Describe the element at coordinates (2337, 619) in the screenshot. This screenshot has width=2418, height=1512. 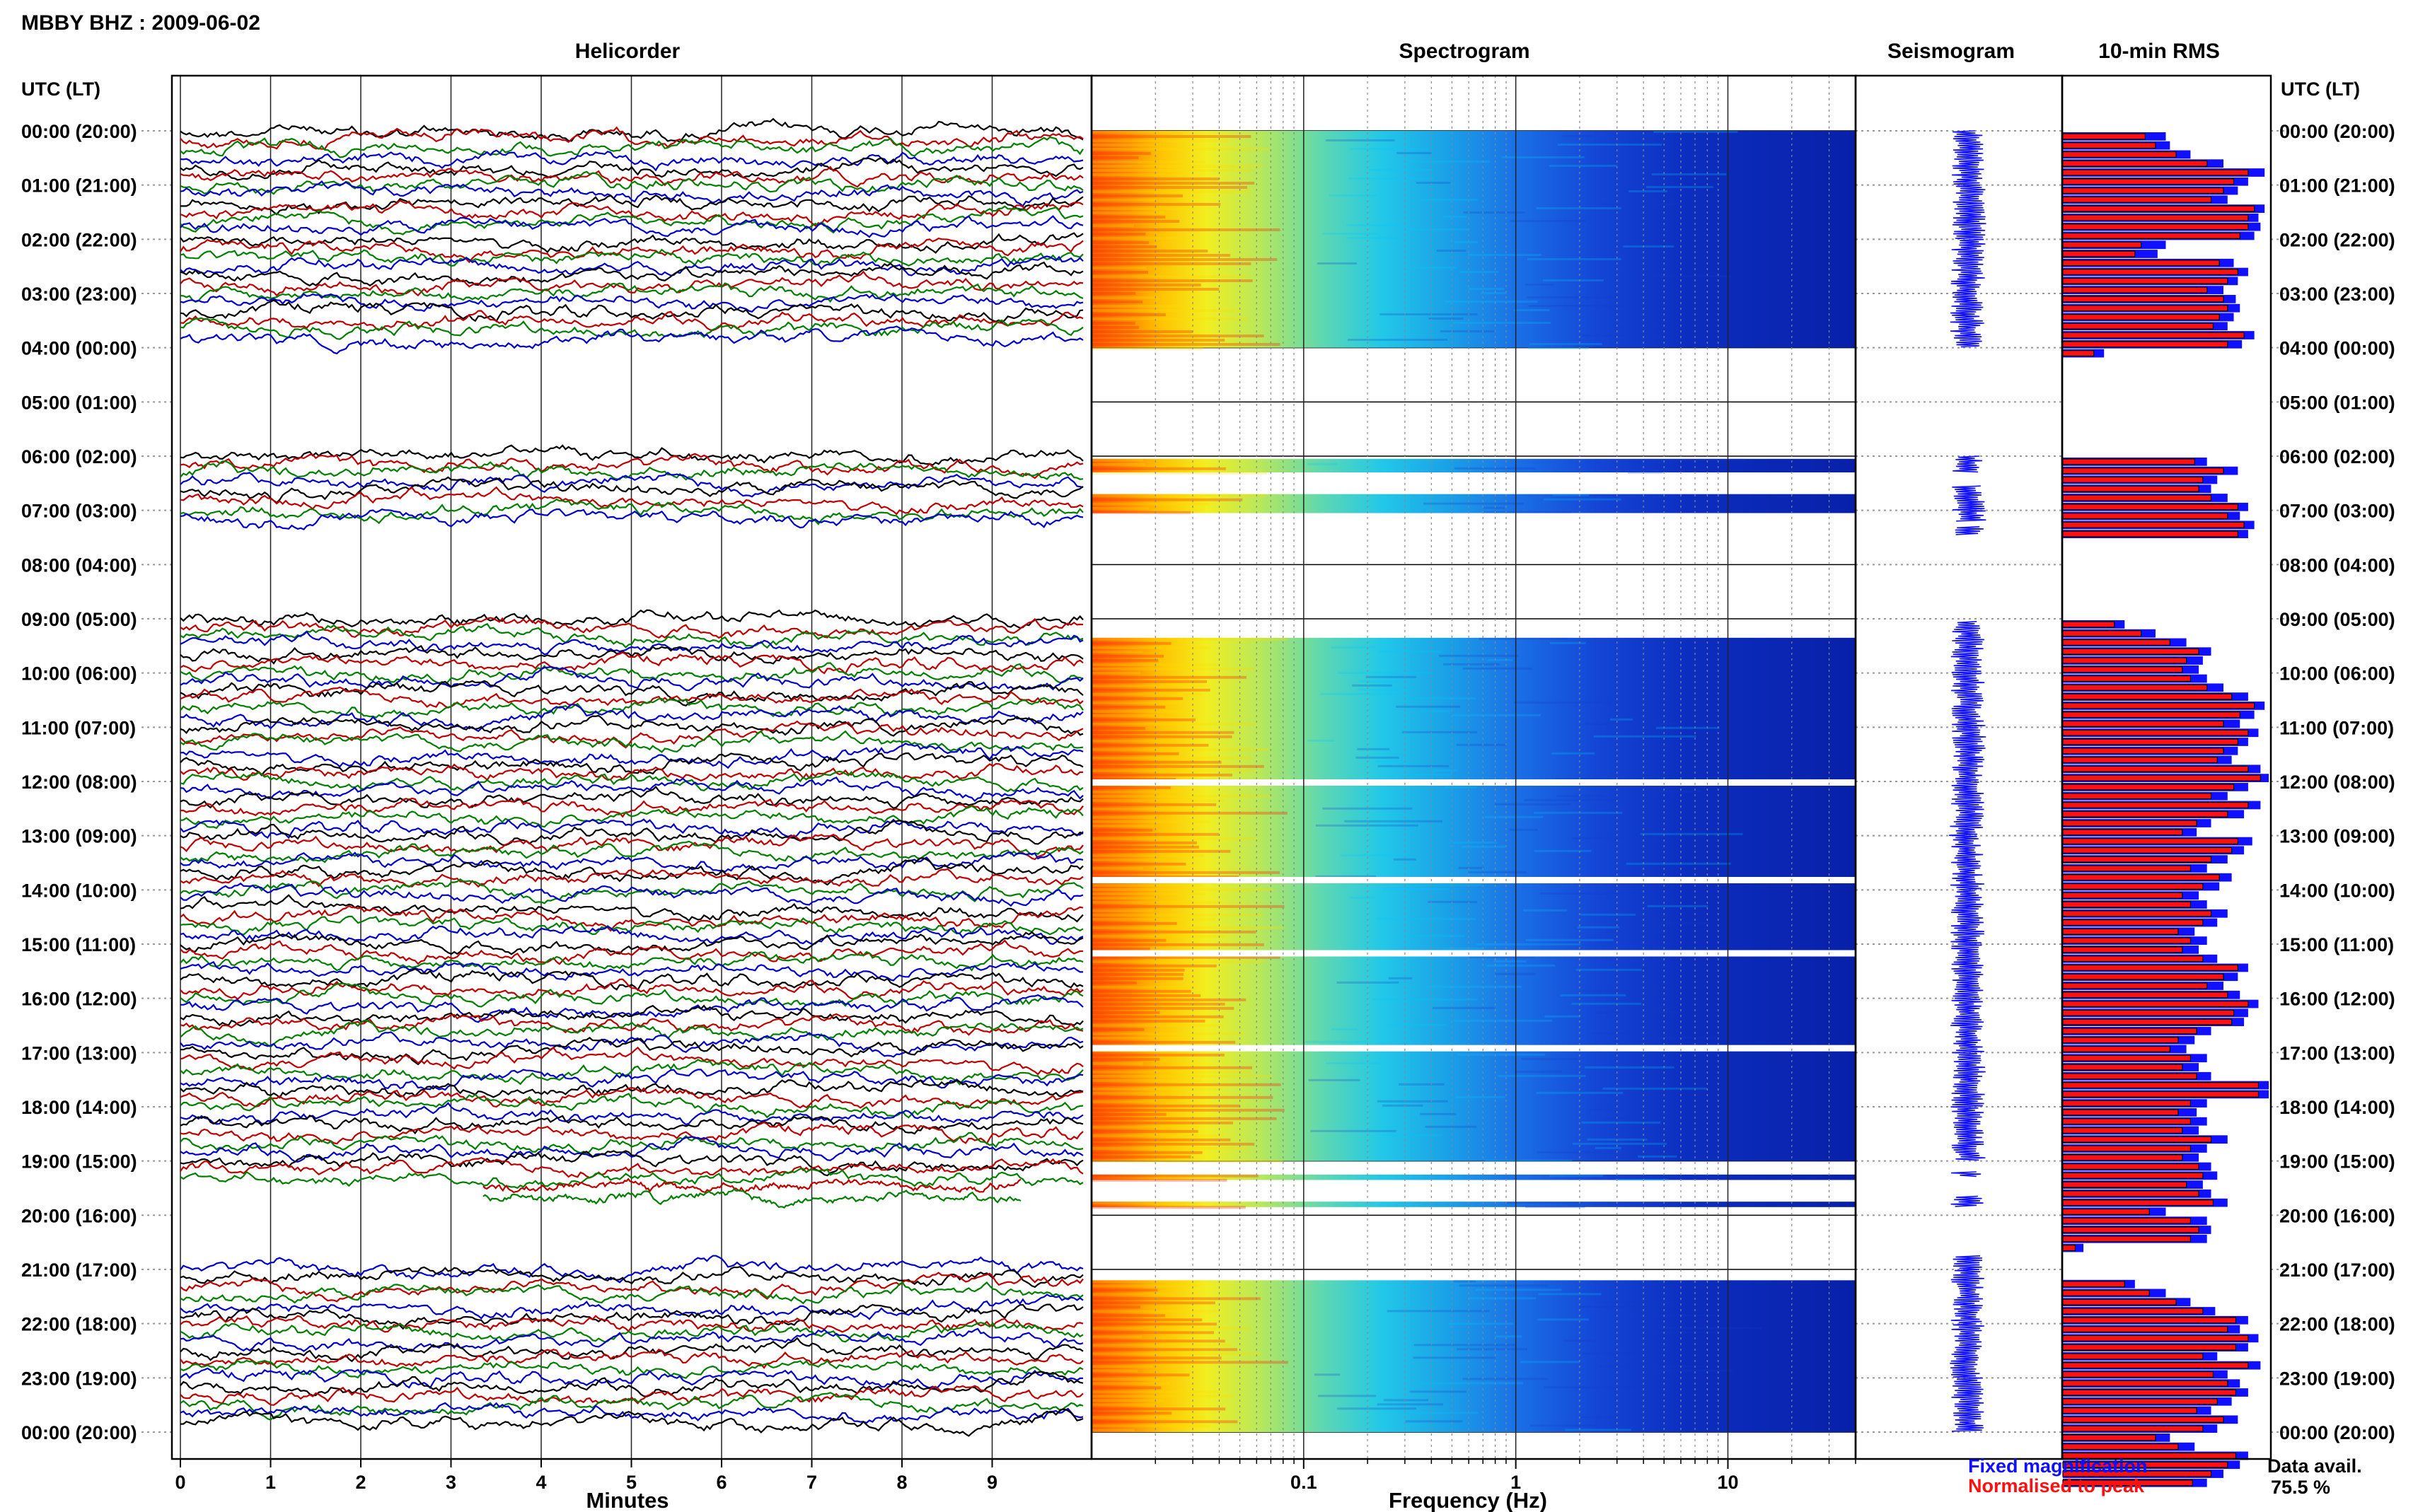
I see `time-label: 09:00 (05:00)` at that location.